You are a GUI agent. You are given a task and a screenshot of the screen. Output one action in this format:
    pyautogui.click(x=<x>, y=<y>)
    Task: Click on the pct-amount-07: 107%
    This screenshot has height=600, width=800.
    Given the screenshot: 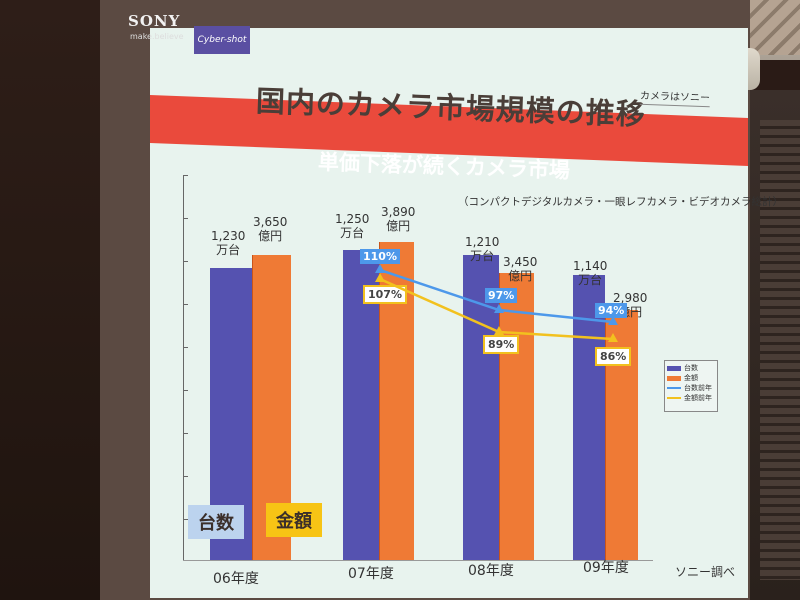 What is the action you would take?
    pyautogui.click(x=385, y=294)
    